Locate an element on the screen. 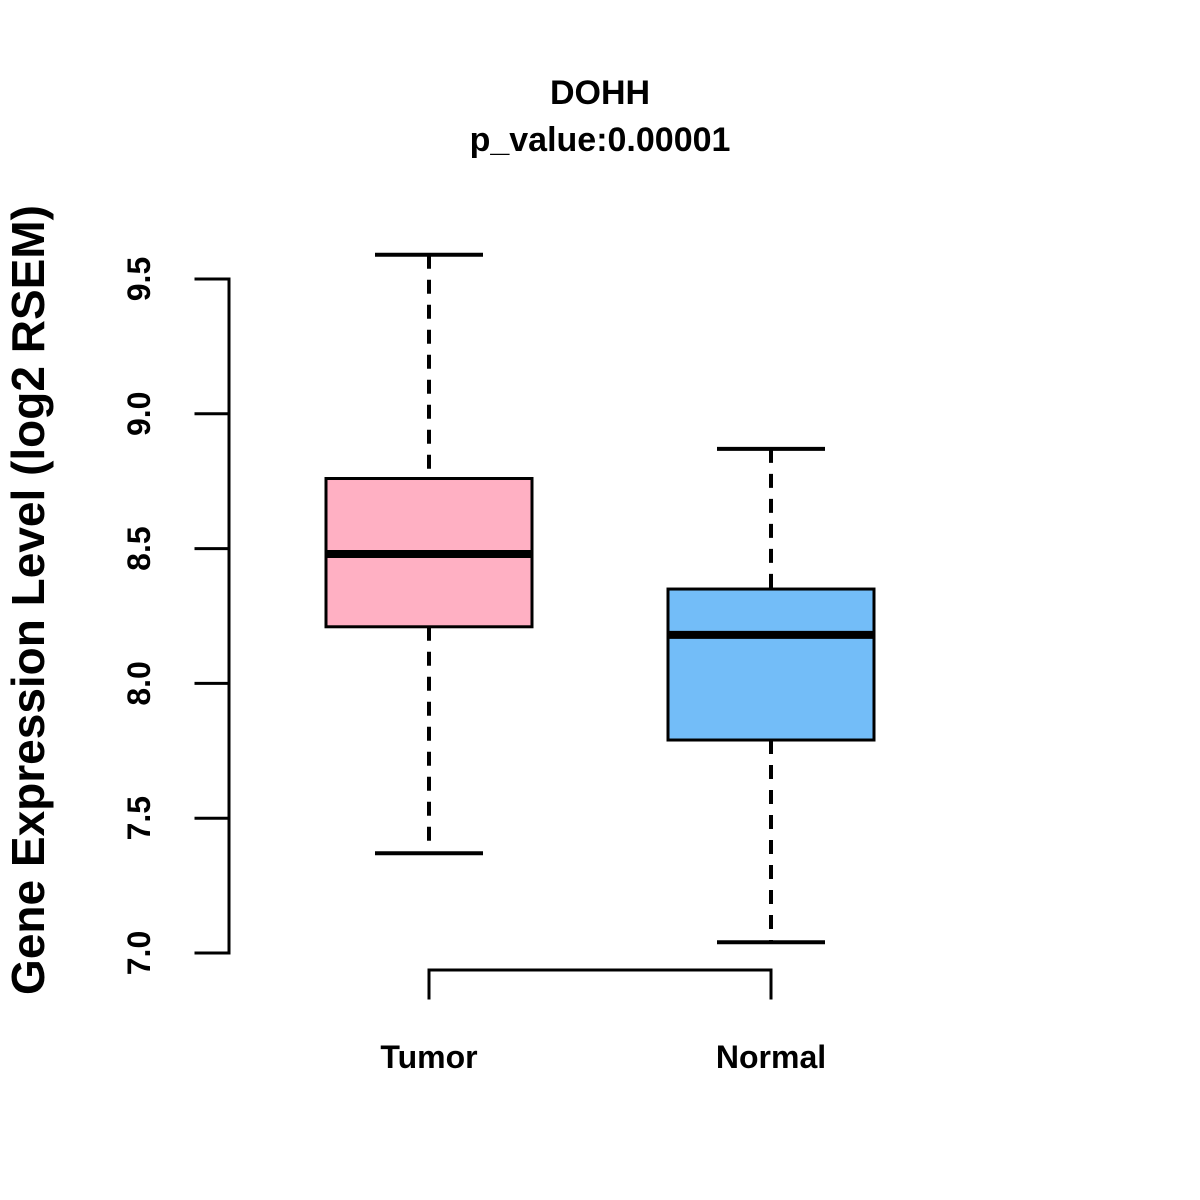 This screenshot has width=1200, height=1200. category-labels: Tumor Normal is located at coordinates (603, 1057).